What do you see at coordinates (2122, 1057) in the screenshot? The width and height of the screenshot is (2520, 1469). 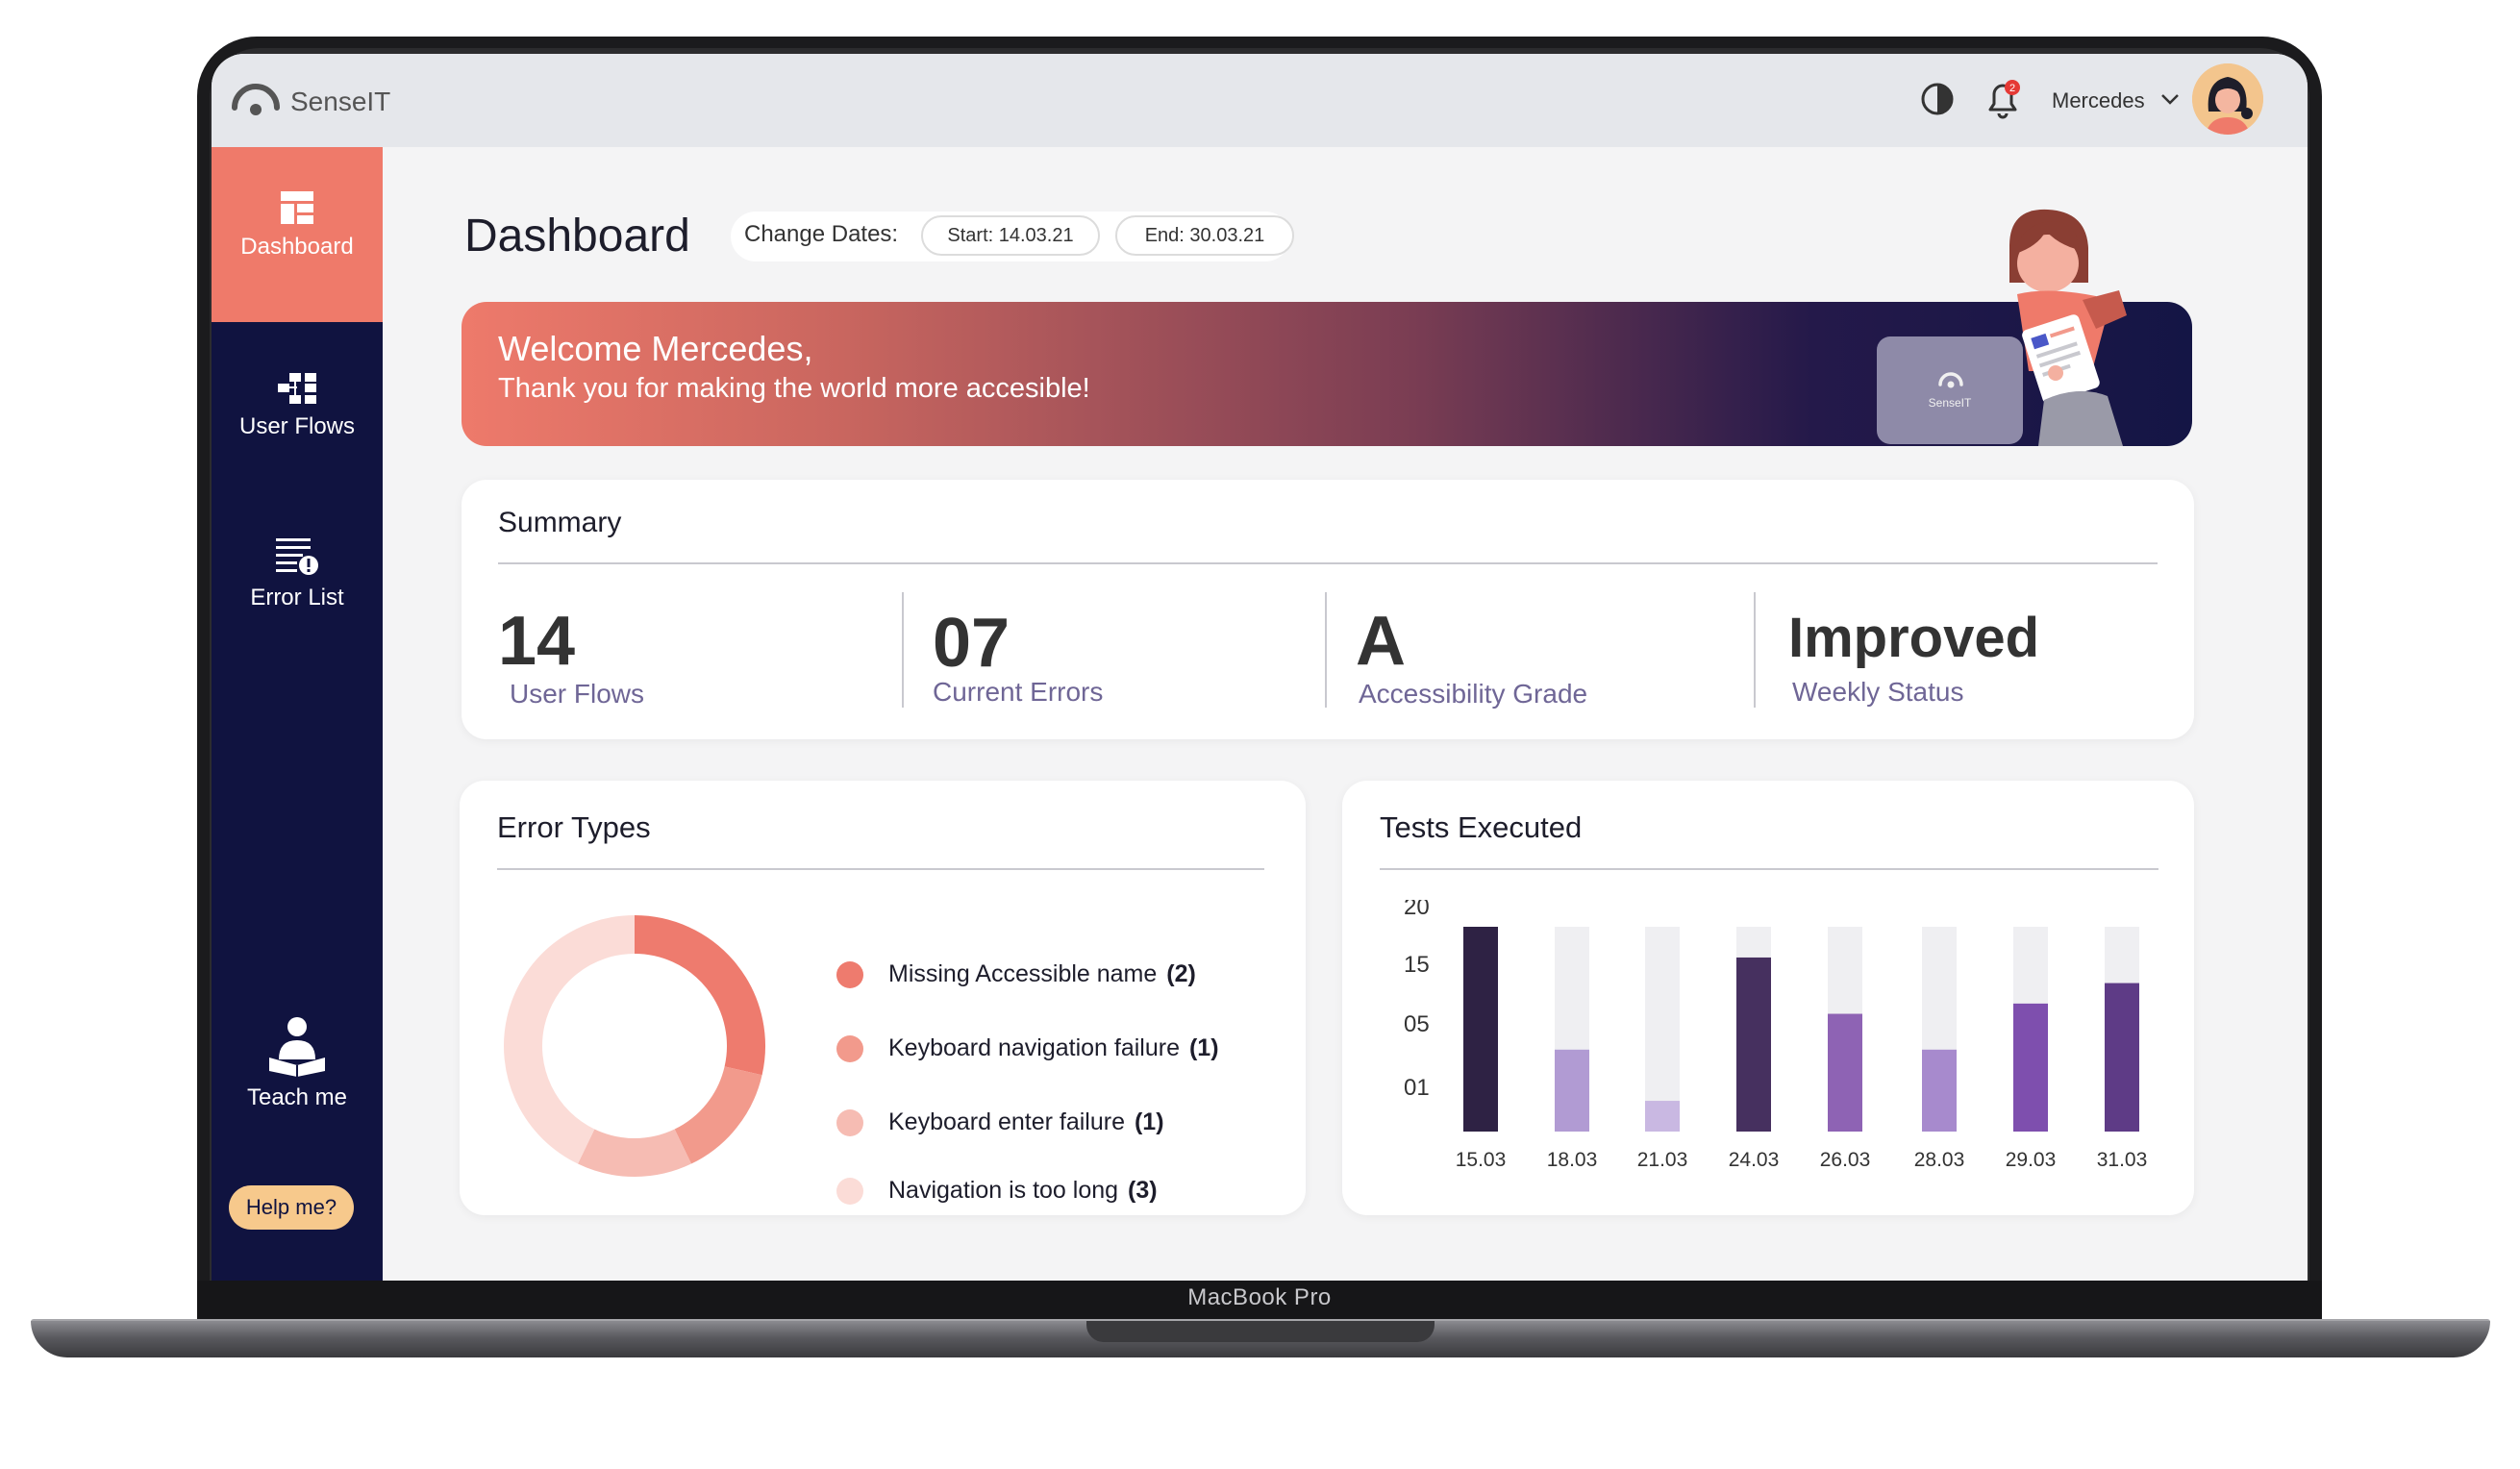 I see `bar-31.03` at bounding box center [2122, 1057].